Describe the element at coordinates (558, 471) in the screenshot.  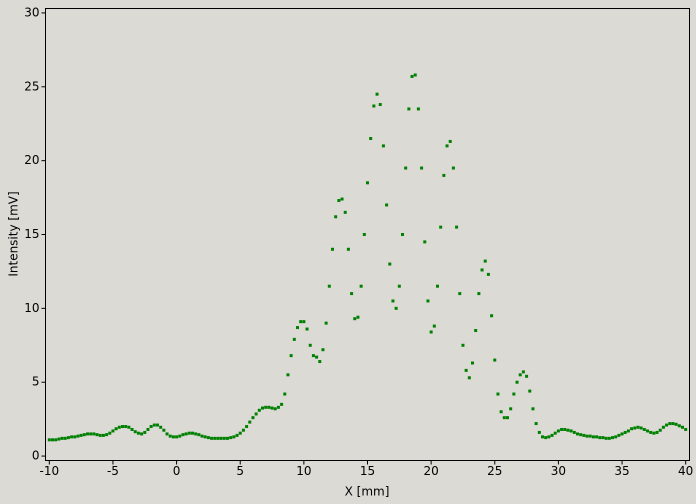
I see `x-tick-label: 30` at that location.